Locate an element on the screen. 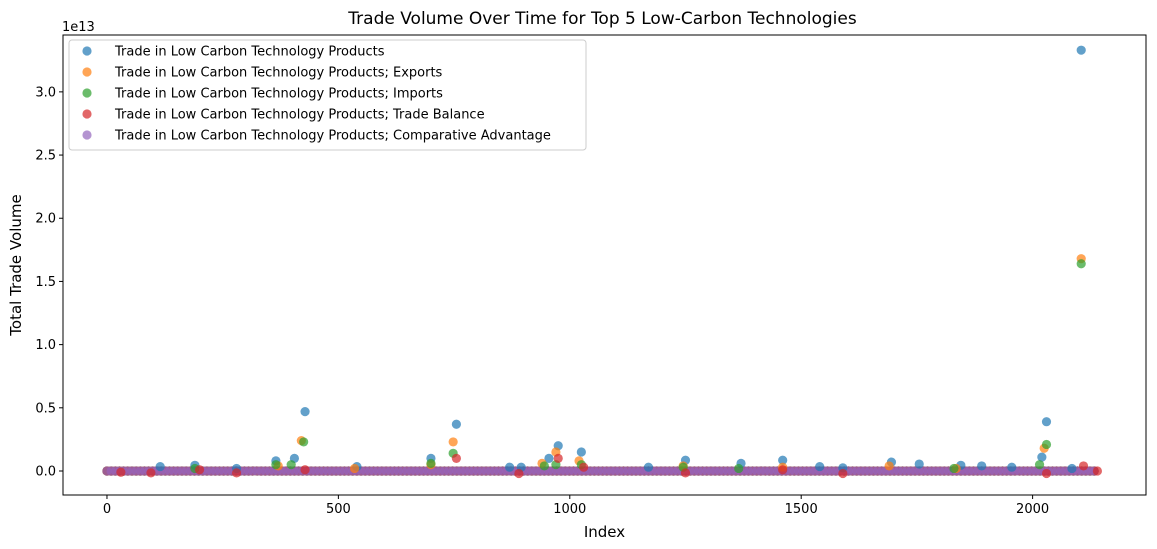  x-axis-title: Index is located at coordinates (604, 532).